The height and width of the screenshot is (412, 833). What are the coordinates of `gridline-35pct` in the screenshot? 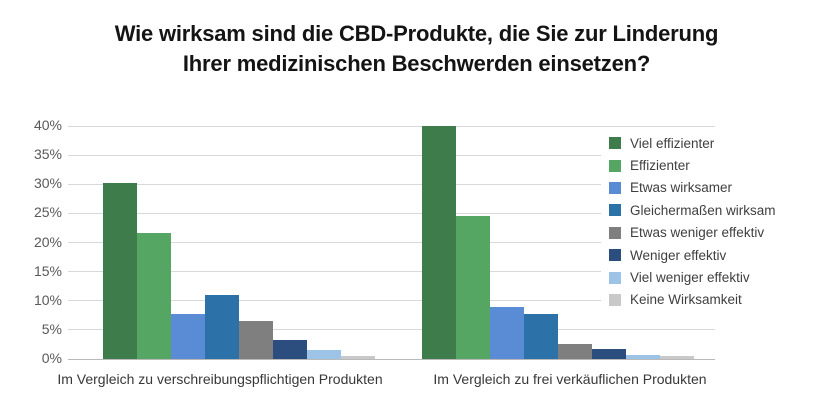 It's located at (391, 155).